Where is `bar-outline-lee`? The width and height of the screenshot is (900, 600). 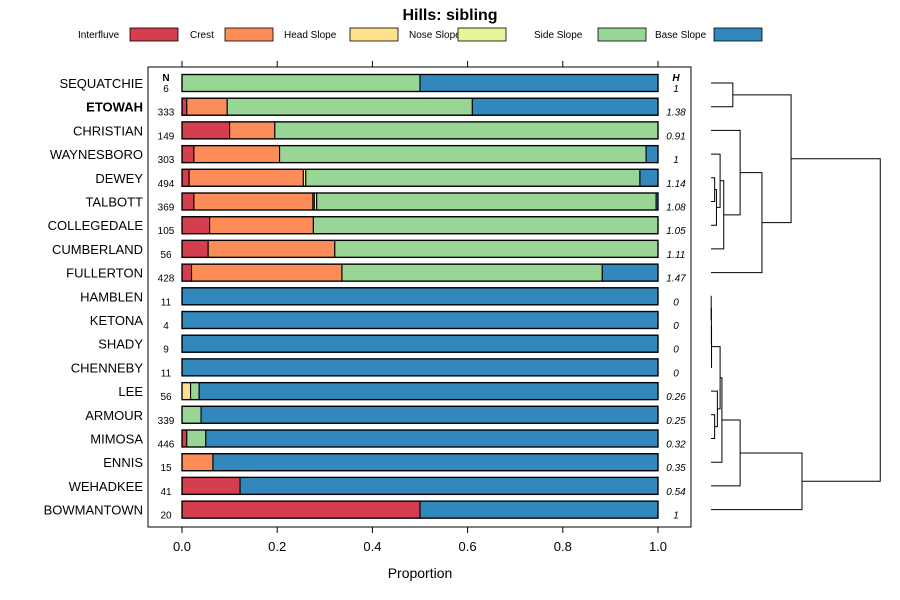 bar-outline-lee is located at coordinates (420, 391).